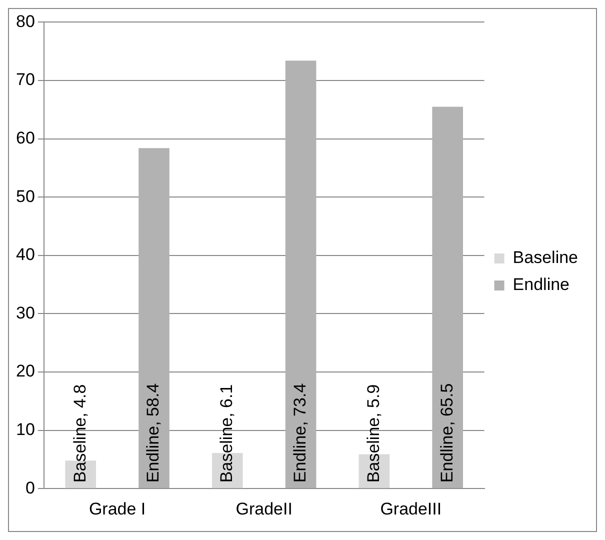 The width and height of the screenshot is (605, 540). What do you see at coordinates (411, 508) in the screenshot?
I see `x-tick-label: GradeIII` at bounding box center [411, 508].